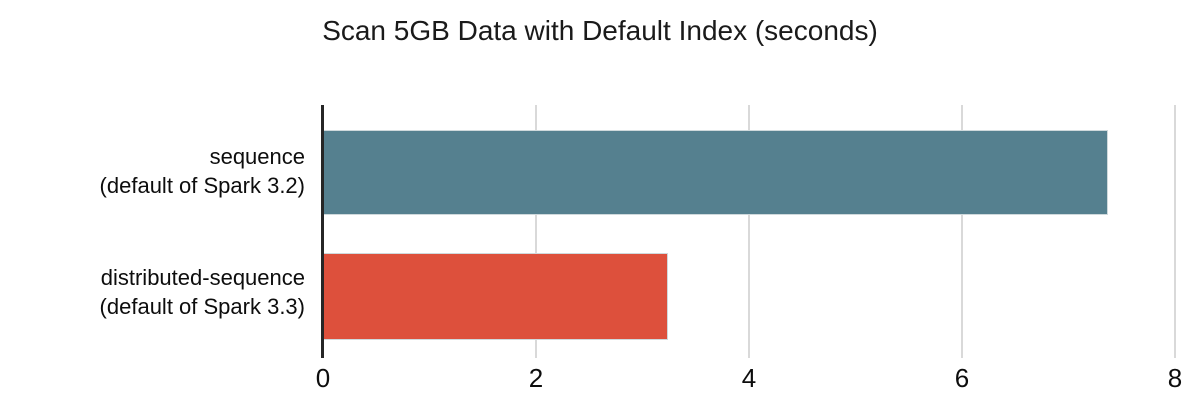 This screenshot has width=1200, height=411. I want to click on y-axis-line, so click(322, 231).